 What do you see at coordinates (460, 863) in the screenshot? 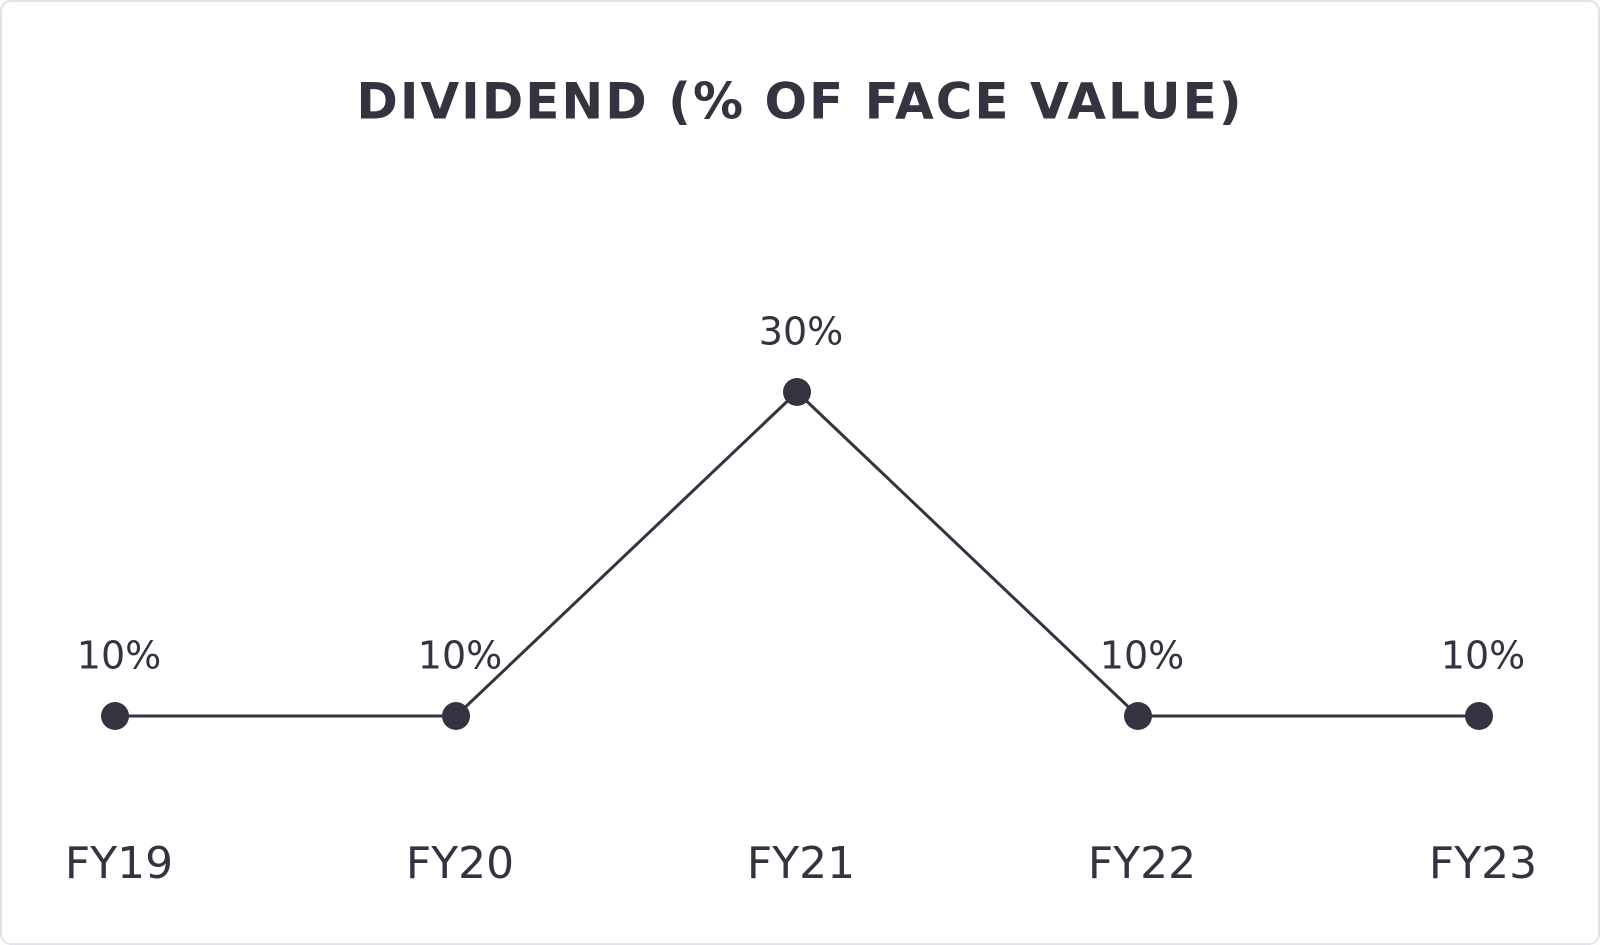
I see `x-tick-label: FY20` at bounding box center [460, 863].